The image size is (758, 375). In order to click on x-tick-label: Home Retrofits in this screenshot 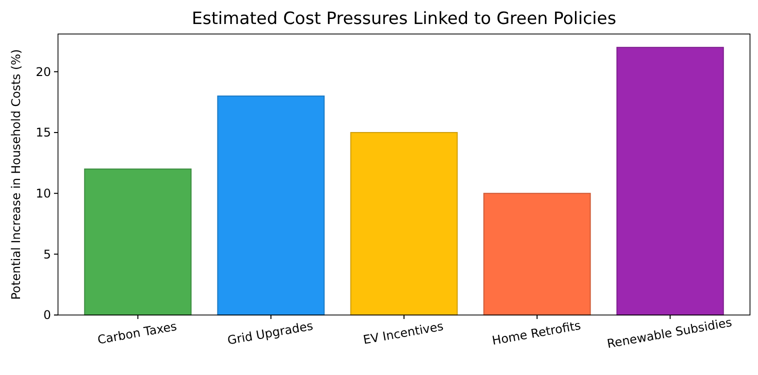, I will do `click(536, 333)`.